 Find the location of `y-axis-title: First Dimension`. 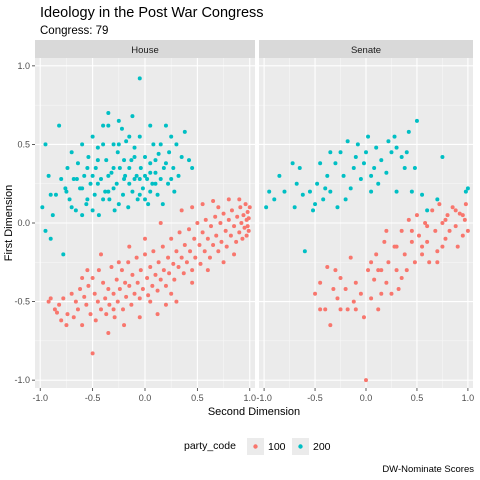

y-axis-title: First Dimension is located at coordinates (9, 223).